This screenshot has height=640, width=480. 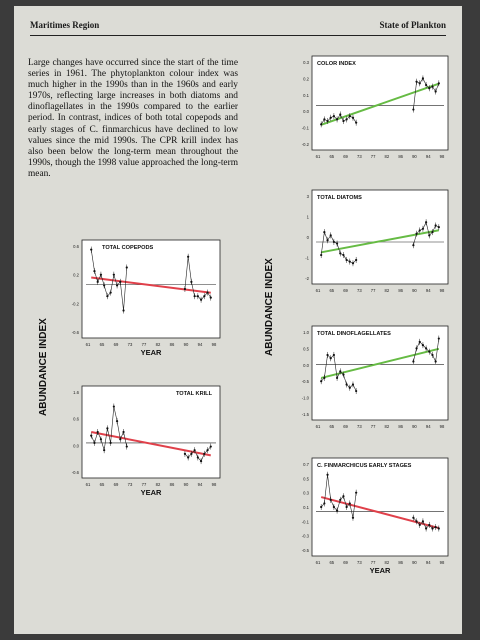 What do you see at coordinates (76, 392) in the screenshot?
I see `y-tick-label: 1.6` at bounding box center [76, 392].